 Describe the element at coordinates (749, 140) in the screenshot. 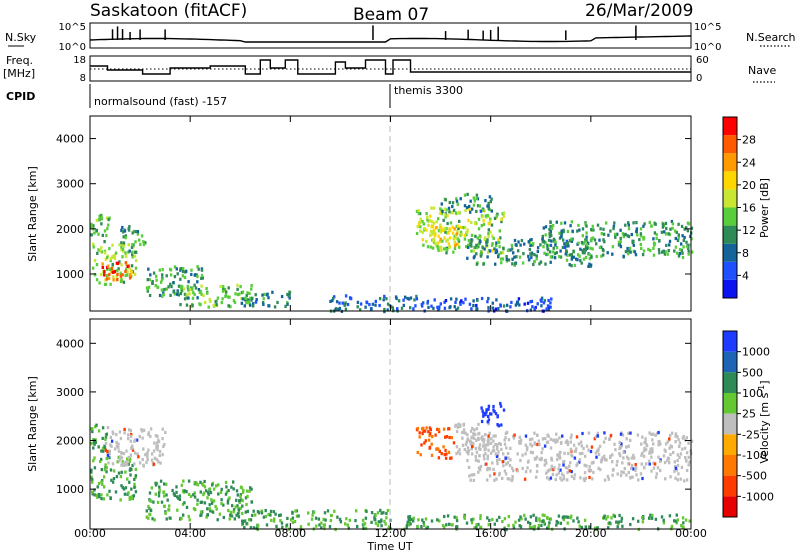

I see `power-colorbar-tick: 28` at that location.